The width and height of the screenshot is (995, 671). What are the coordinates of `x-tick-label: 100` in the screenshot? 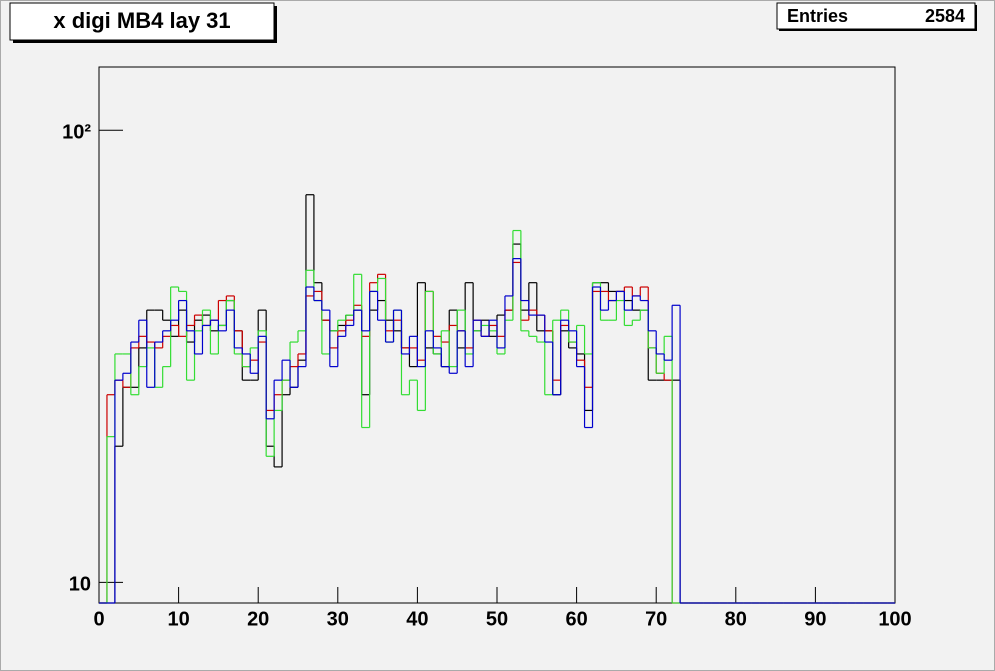 It's located at (894, 619).